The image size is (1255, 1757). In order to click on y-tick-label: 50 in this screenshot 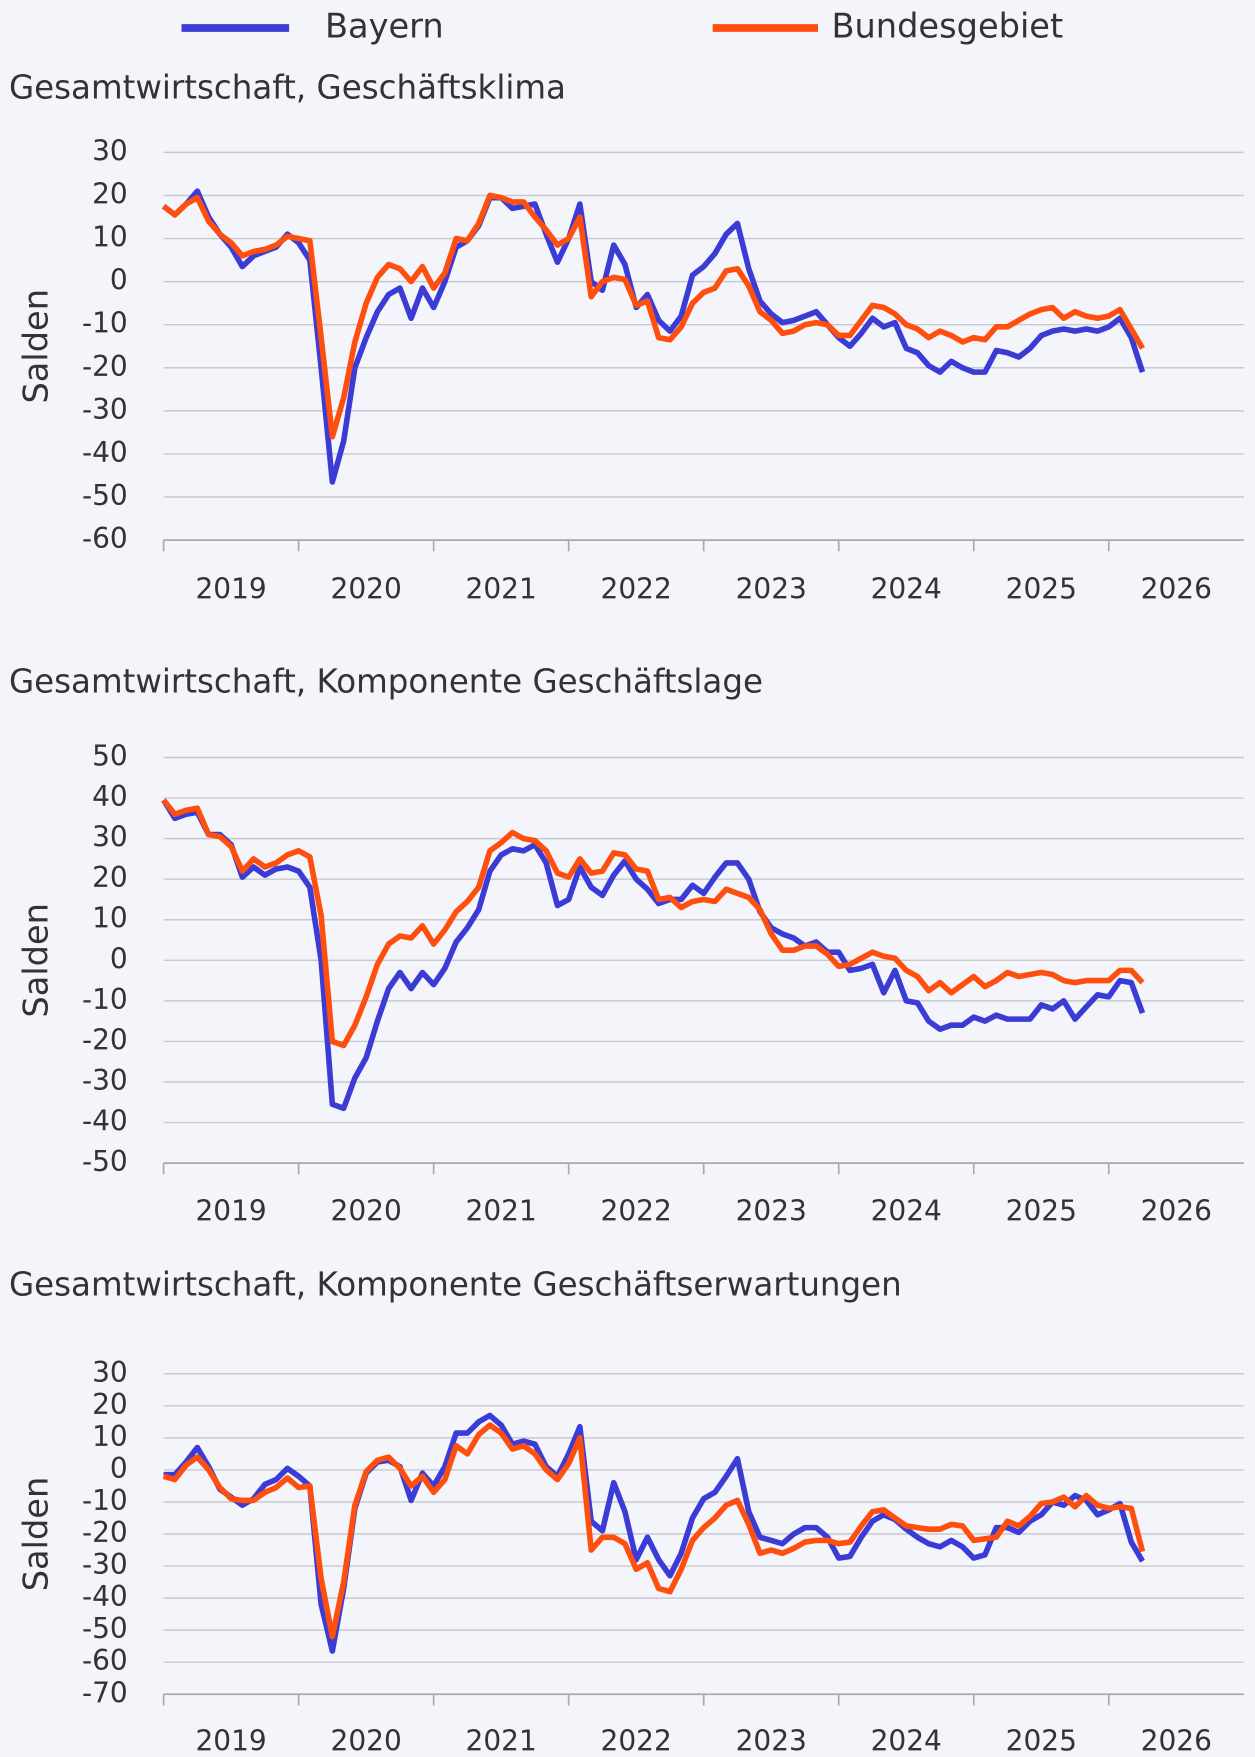, I will do `click(110, 755)`.